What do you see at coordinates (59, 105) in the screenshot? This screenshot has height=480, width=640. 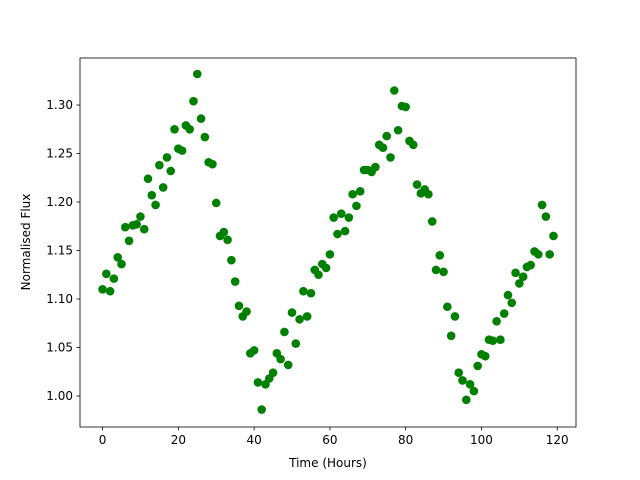 I see `y-tick-label: 1.30` at bounding box center [59, 105].